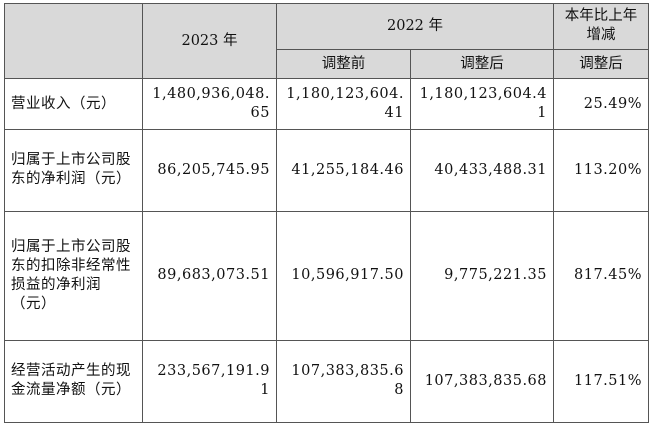 The height and width of the screenshot is (425, 650). Describe the element at coordinates (343, 170) in the screenshot. I see `value-2022-before: 41,255,184.46` at that location.